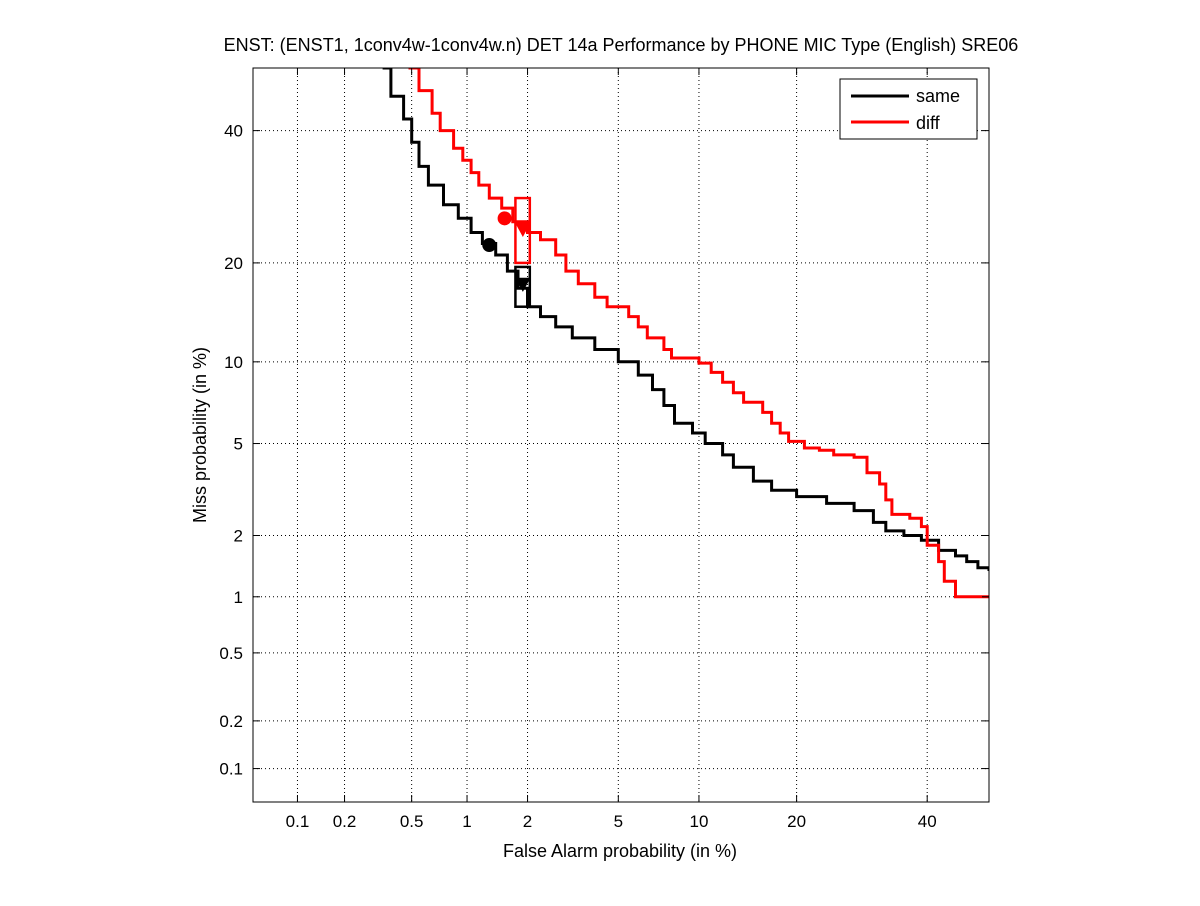  What do you see at coordinates (238, 444) in the screenshot?
I see `y-tick-label: 5` at bounding box center [238, 444].